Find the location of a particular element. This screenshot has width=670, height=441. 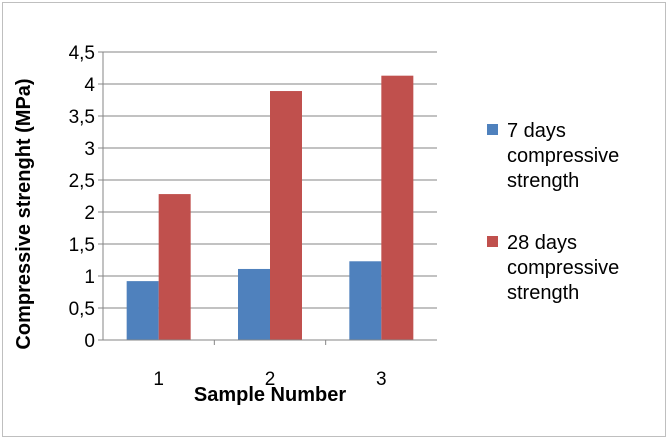

y-tick-label: 0,5 is located at coordinates (82, 309).